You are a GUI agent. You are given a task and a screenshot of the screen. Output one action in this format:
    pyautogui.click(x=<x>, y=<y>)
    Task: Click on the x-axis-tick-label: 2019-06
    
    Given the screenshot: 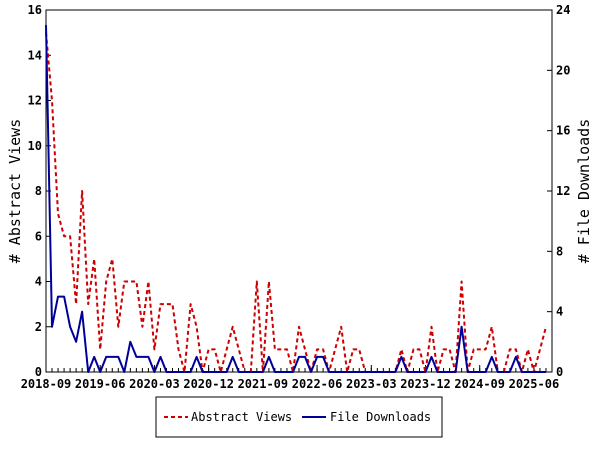 What is the action you would take?
    pyautogui.click(x=100, y=384)
    